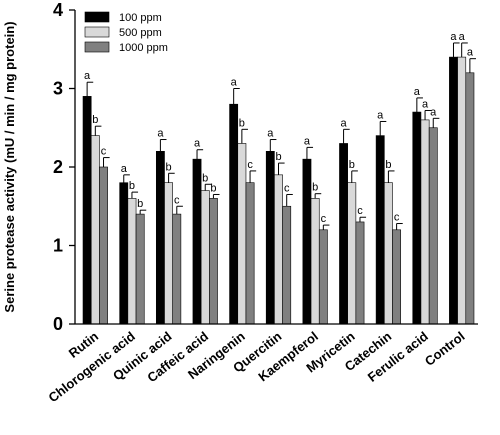  Describe the element at coordinates (58, 167) in the screenshot. I see `y-tick-label: 2` at that location.